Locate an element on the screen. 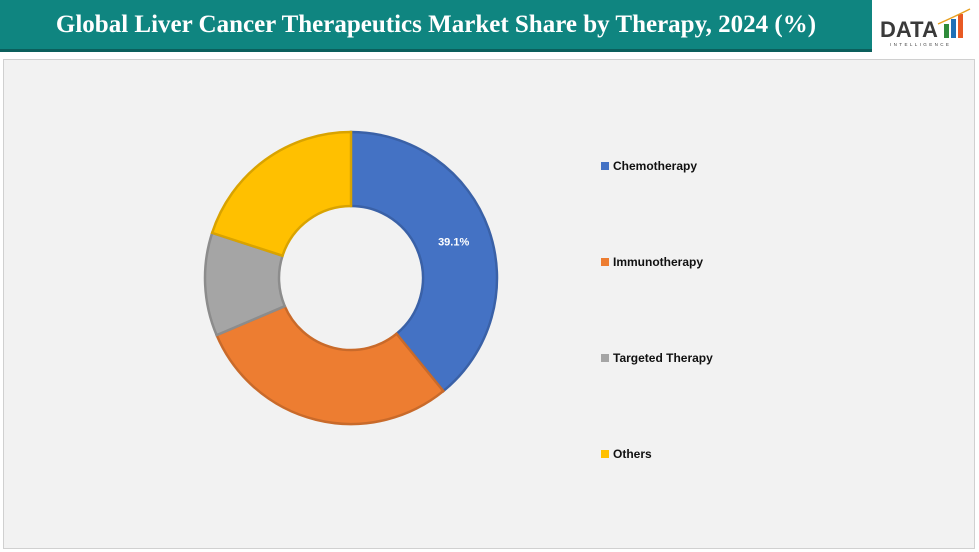 The image size is (979, 552). legend-item: Targeted Therapy is located at coordinates (657, 358).